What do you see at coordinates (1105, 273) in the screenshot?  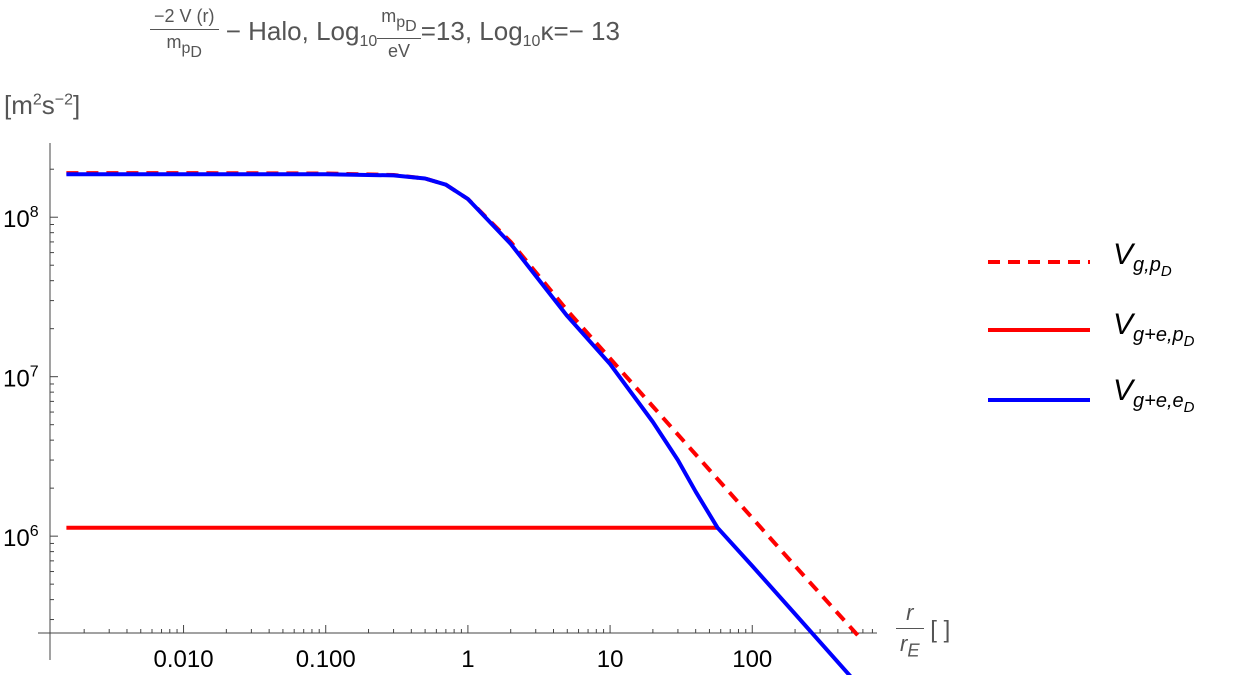 I see `legend-item-1: Vg,pD` at bounding box center [1105, 273].